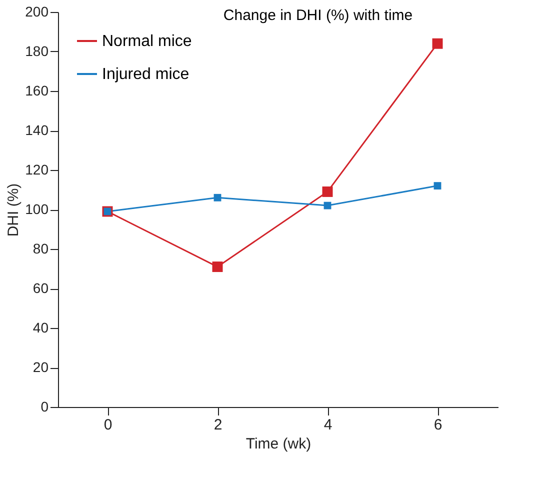  Describe the element at coordinates (37, 209) in the screenshot. I see `y-tick-label: 100` at that location.